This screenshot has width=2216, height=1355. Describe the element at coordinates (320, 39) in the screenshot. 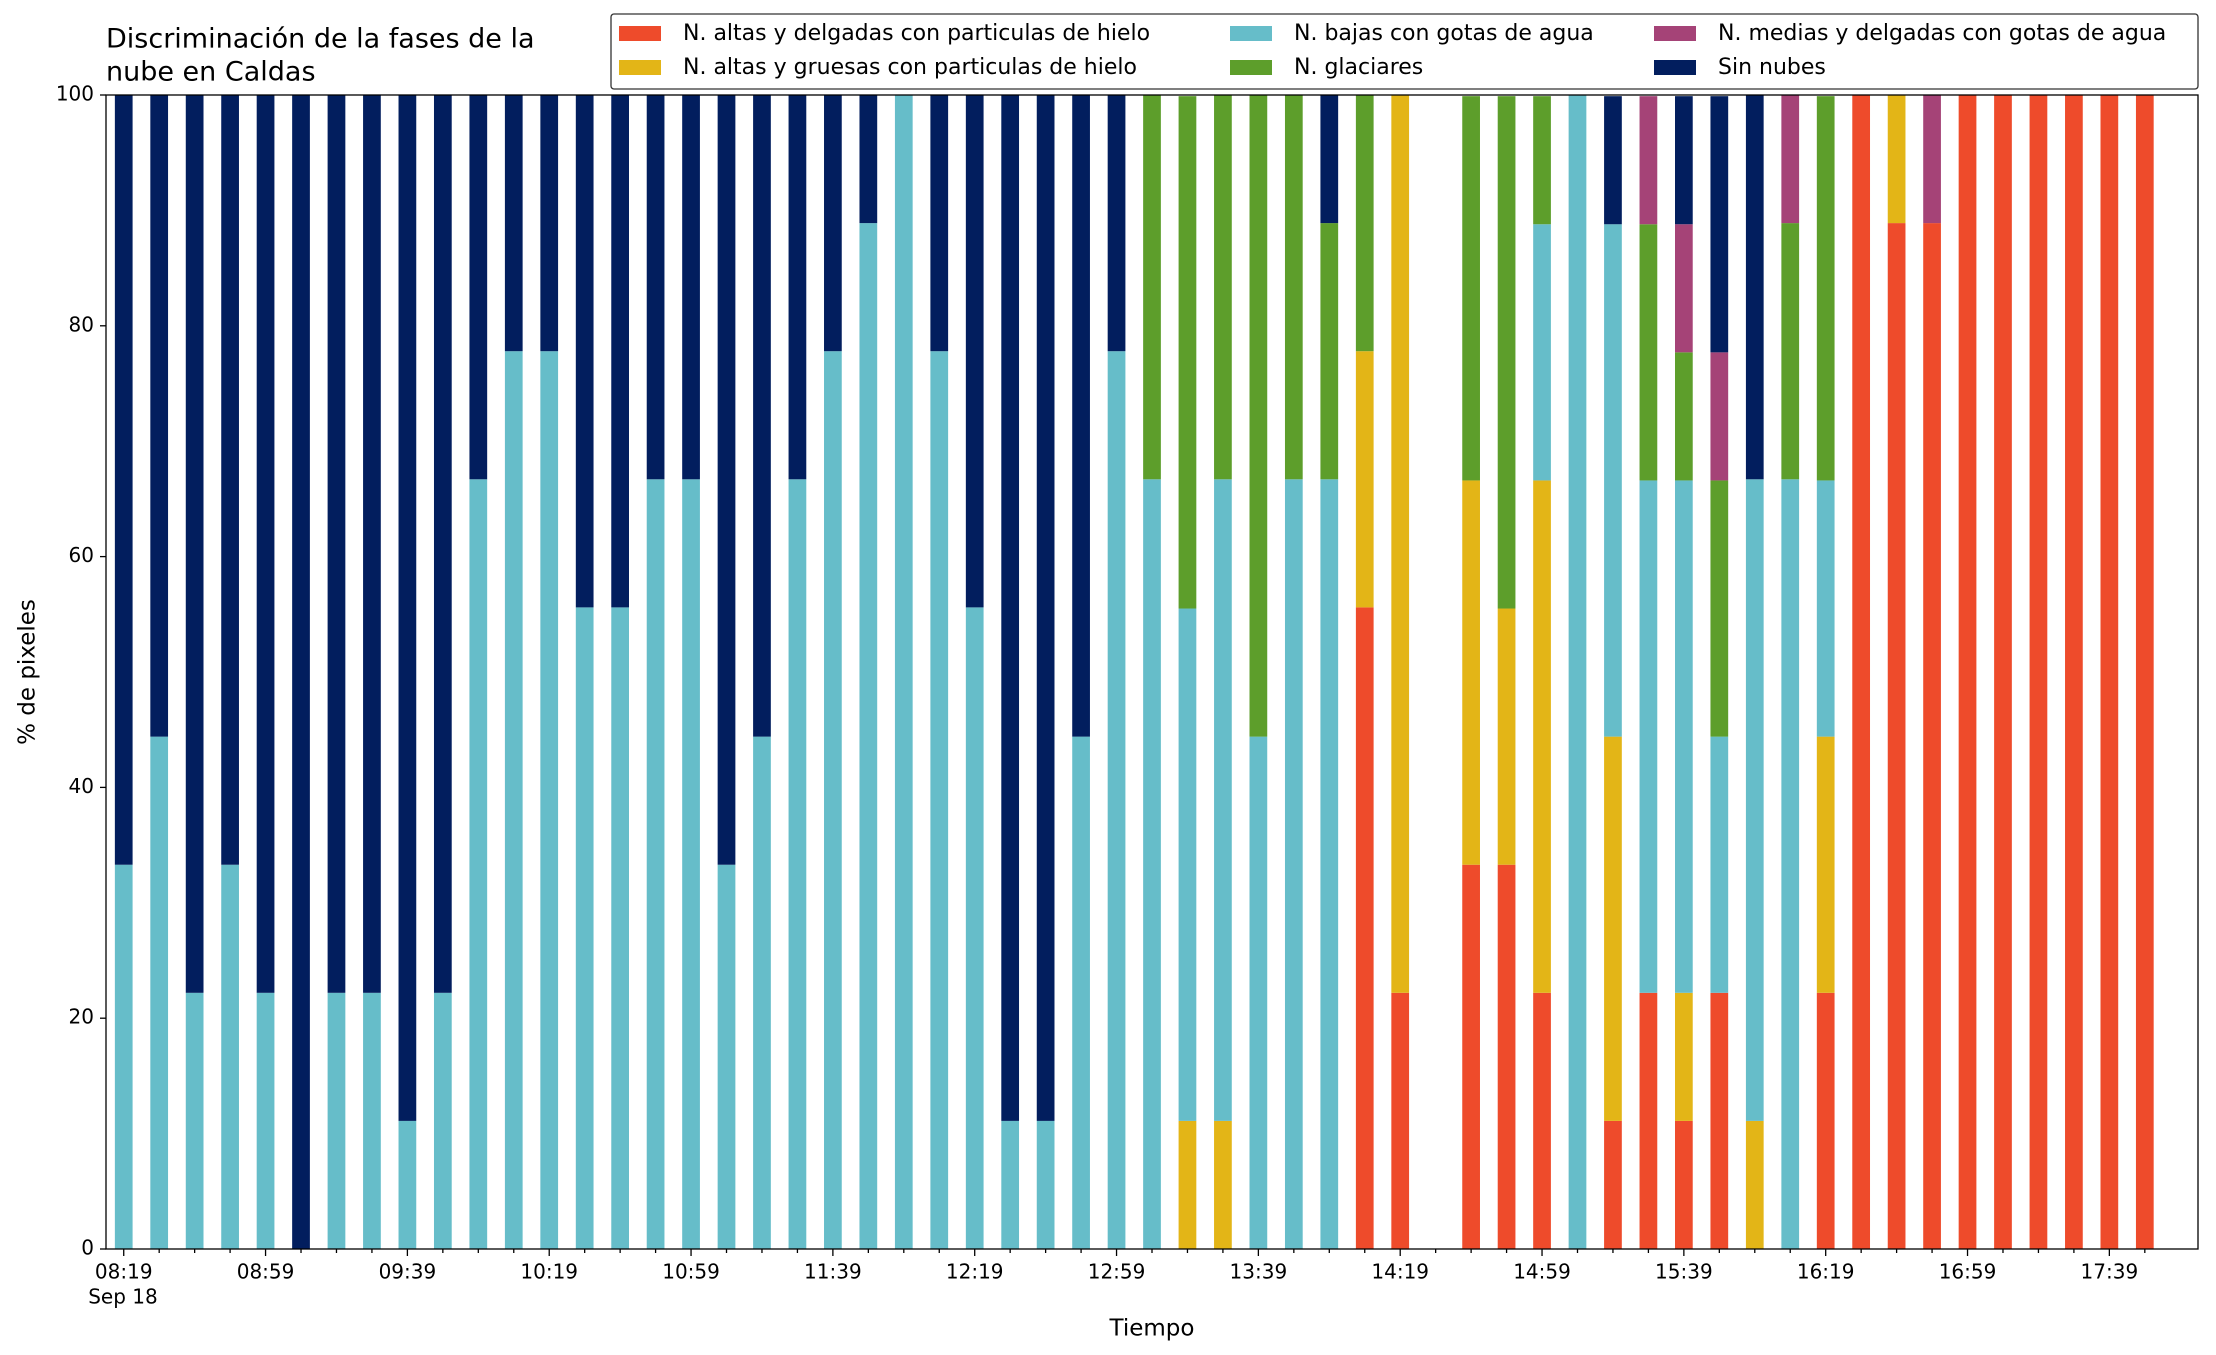

I see `chart-title: Discriminación de la fases de la` at that location.